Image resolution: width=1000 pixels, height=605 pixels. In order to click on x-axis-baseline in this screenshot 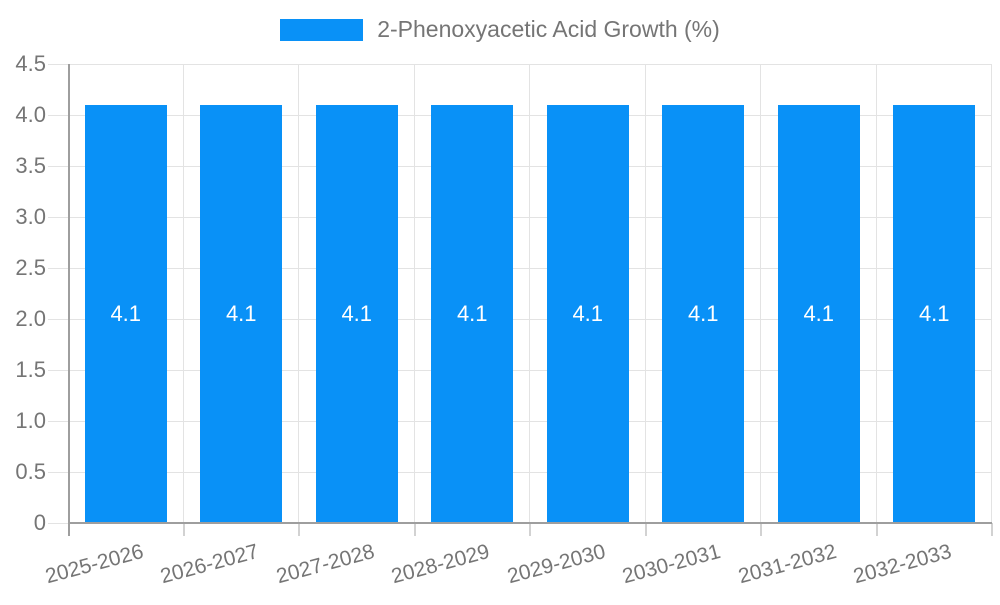, I will do `click(530, 523)`.